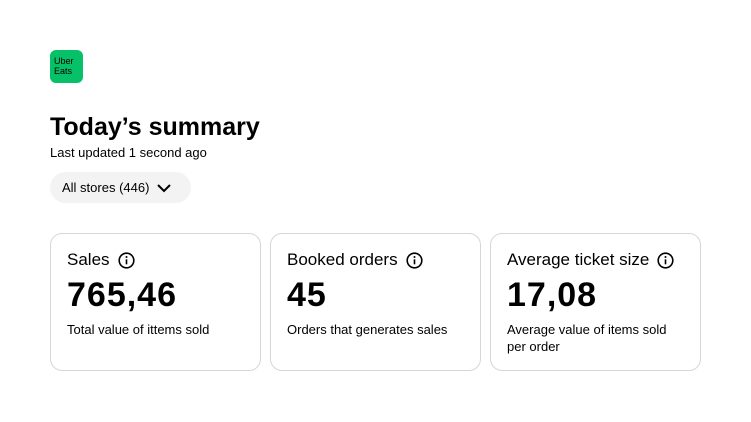  I want to click on card-value: 17,08, so click(552, 295).